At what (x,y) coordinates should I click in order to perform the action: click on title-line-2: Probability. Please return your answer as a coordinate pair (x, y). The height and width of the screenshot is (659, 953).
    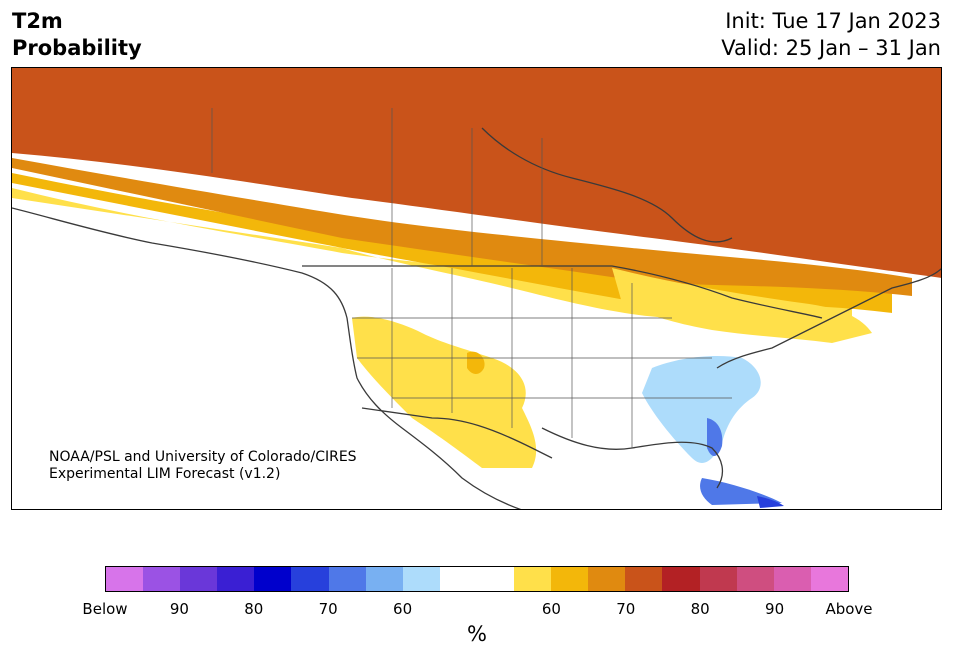
    Looking at the image, I should click on (77, 48).